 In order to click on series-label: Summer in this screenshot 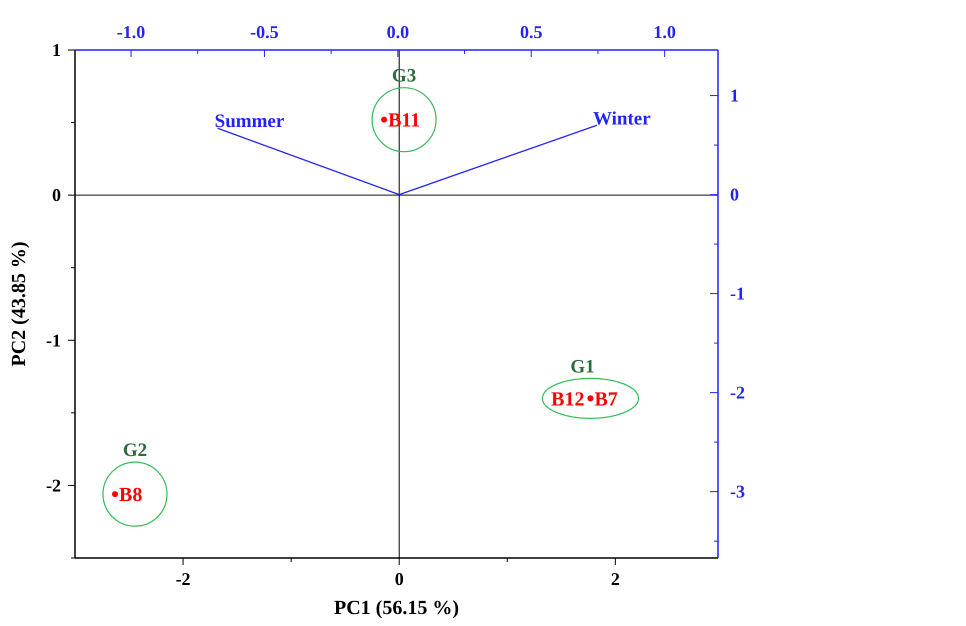, I will do `click(249, 121)`.